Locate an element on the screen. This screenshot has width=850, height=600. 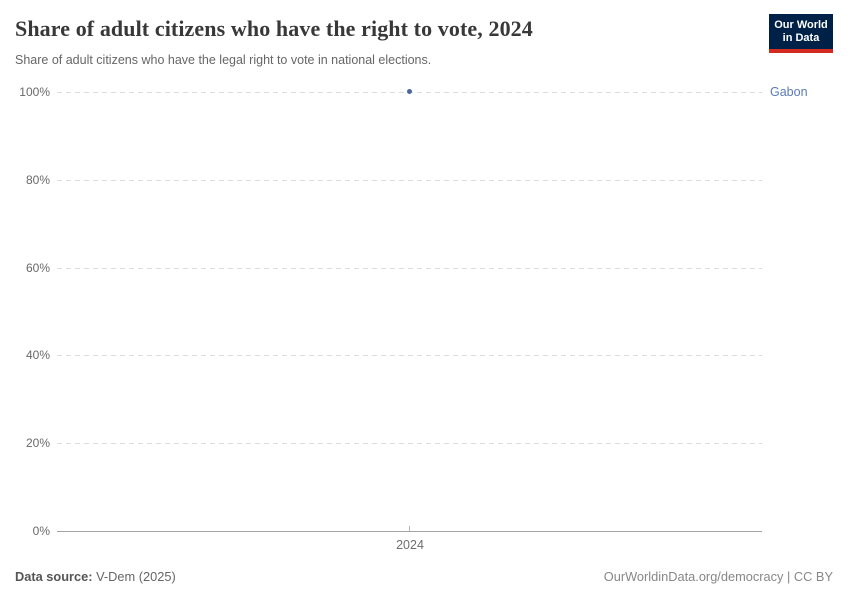
owid-logo-line1: Our World is located at coordinates (801, 24).